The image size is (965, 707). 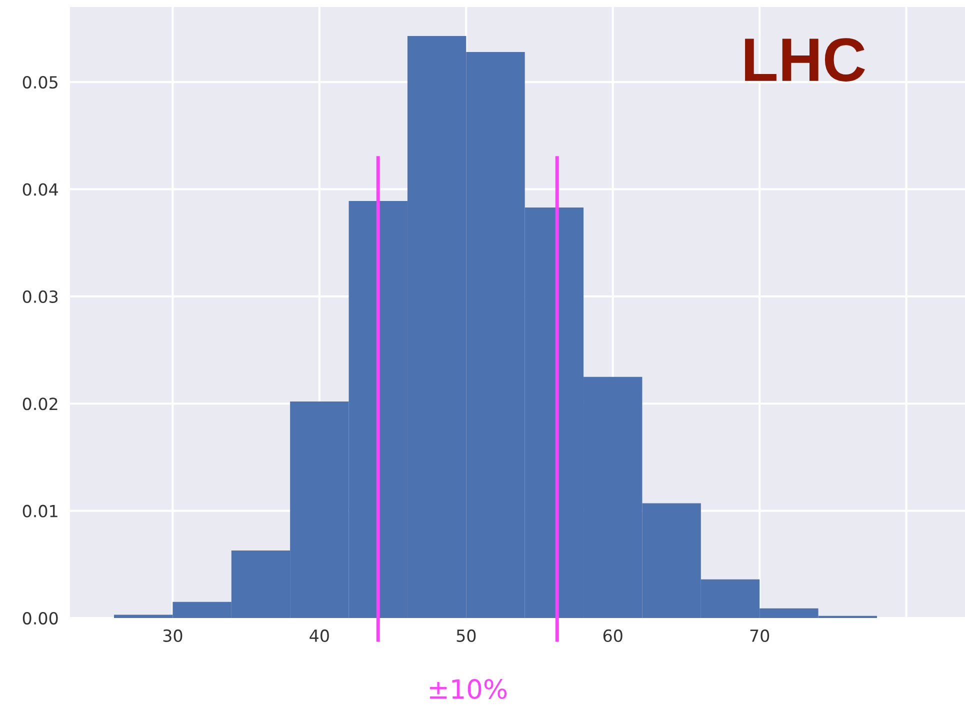 I want to click on y-tick-label: 0.00, so click(x=40, y=618).